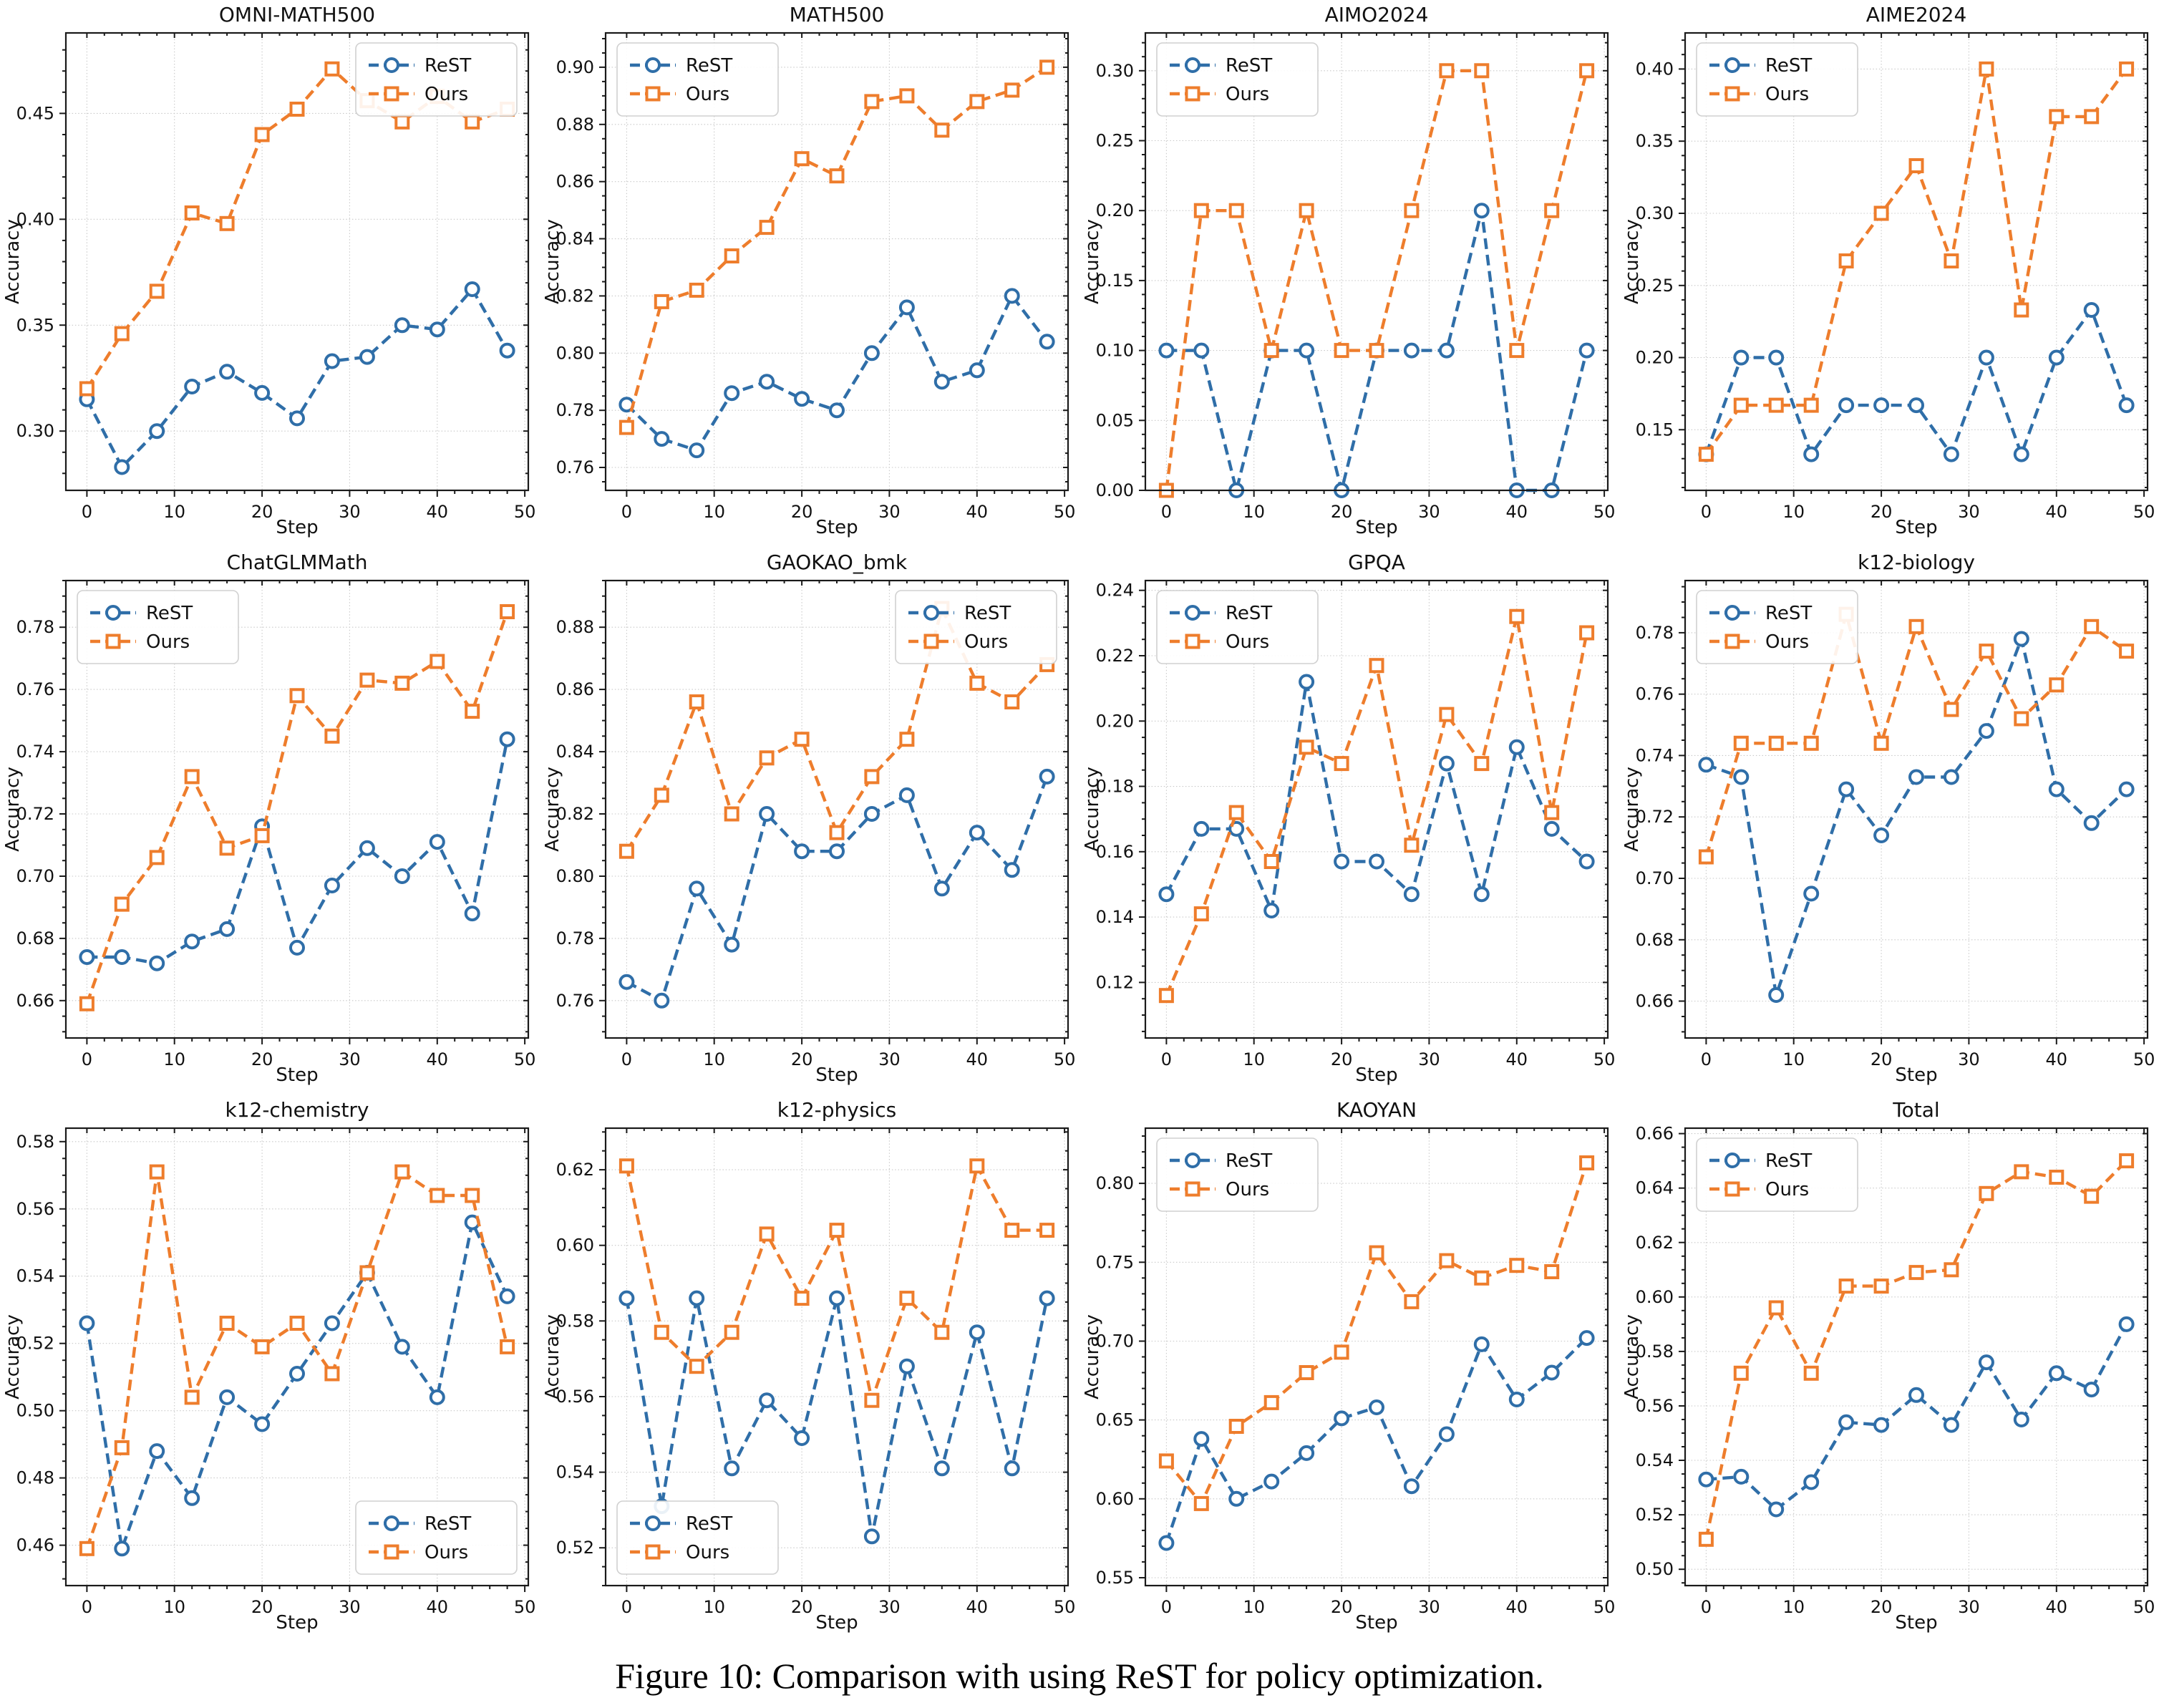 The width and height of the screenshot is (2159, 1708). Describe the element at coordinates (626, 1059) in the screenshot. I see `svg-text: 0` at that location.